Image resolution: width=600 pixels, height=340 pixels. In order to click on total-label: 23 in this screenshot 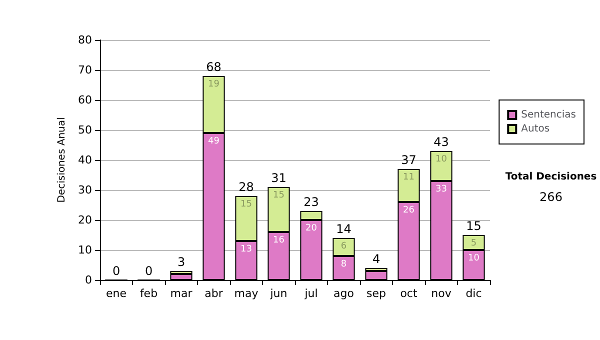, I will do `click(311, 202)`.